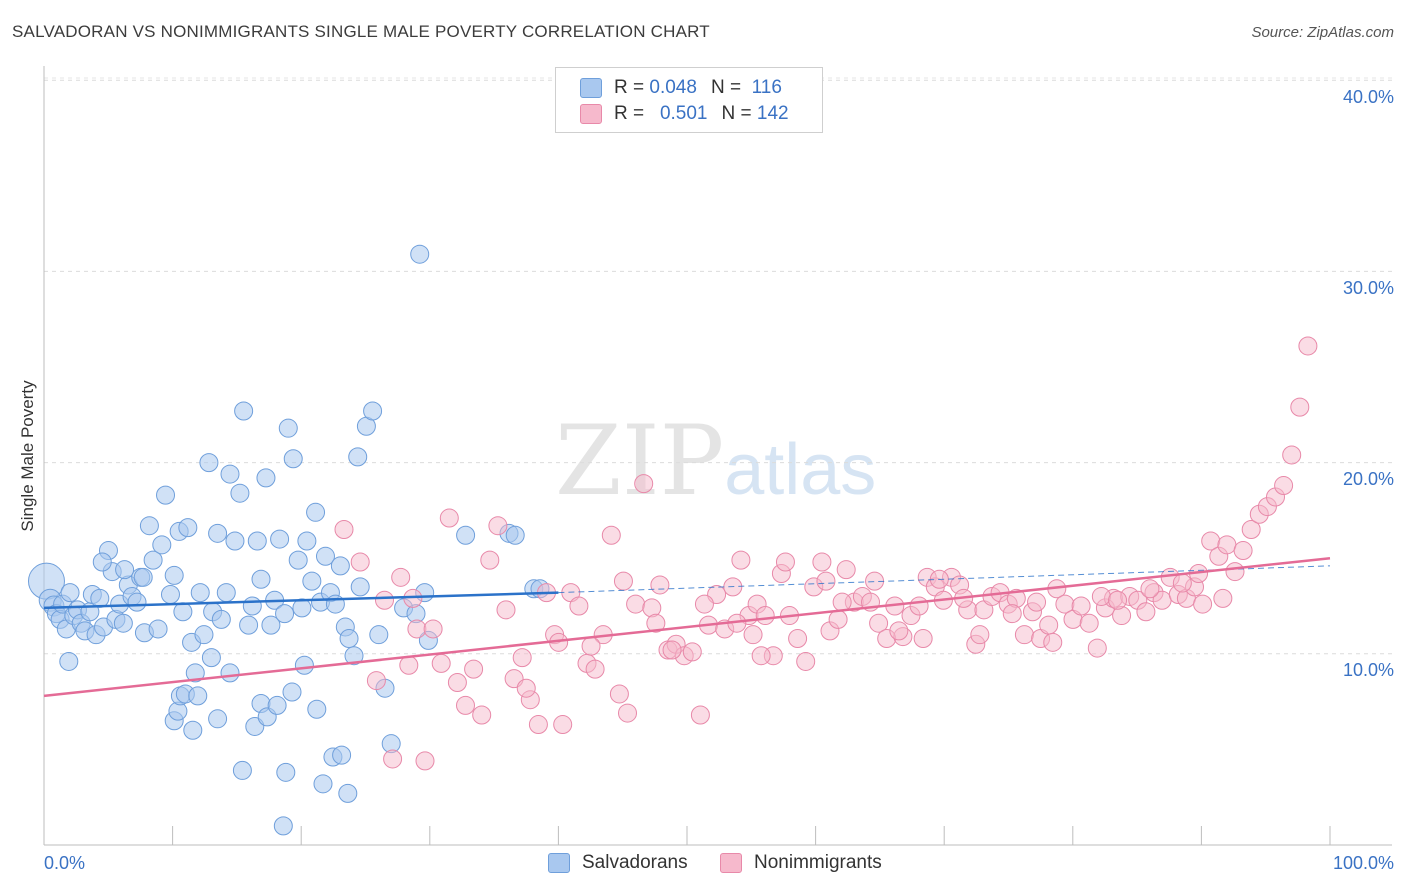 The width and height of the screenshot is (1406, 892). Describe the element at coordinates (687, 627) in the screenshot. I see `trend-lines` at that location.